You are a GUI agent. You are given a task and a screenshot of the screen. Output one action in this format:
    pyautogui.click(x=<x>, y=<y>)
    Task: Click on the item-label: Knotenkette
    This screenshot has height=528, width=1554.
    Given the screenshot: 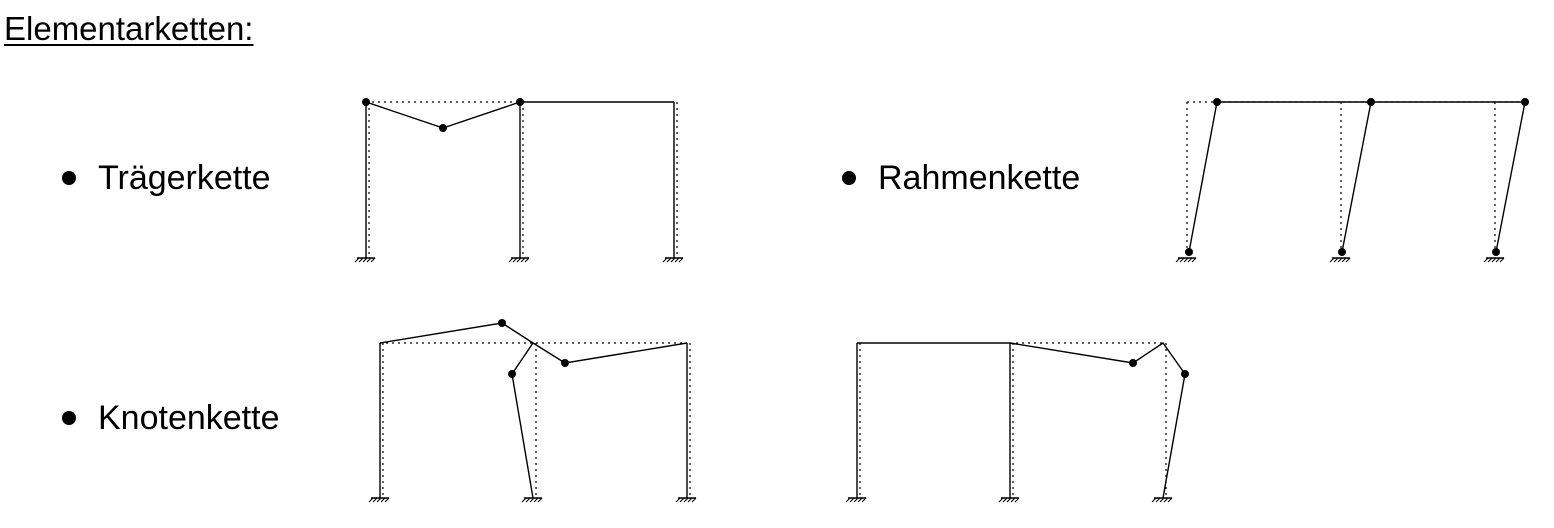 What is the action you would take?
    pyautogui.click(x=189, y=418)
    